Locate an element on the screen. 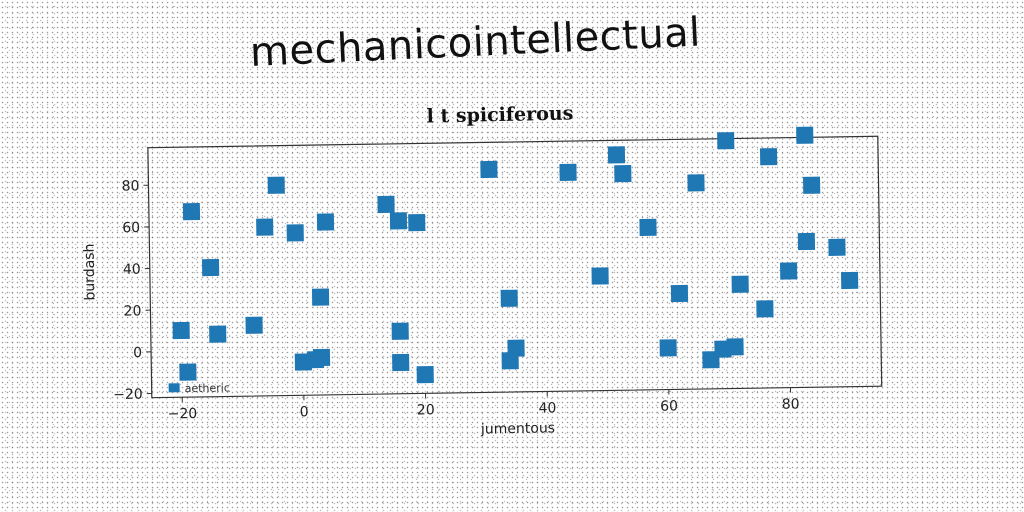 The image size is (1024, 512). y-tick-label: 80 is located at coordinates (131, 186).